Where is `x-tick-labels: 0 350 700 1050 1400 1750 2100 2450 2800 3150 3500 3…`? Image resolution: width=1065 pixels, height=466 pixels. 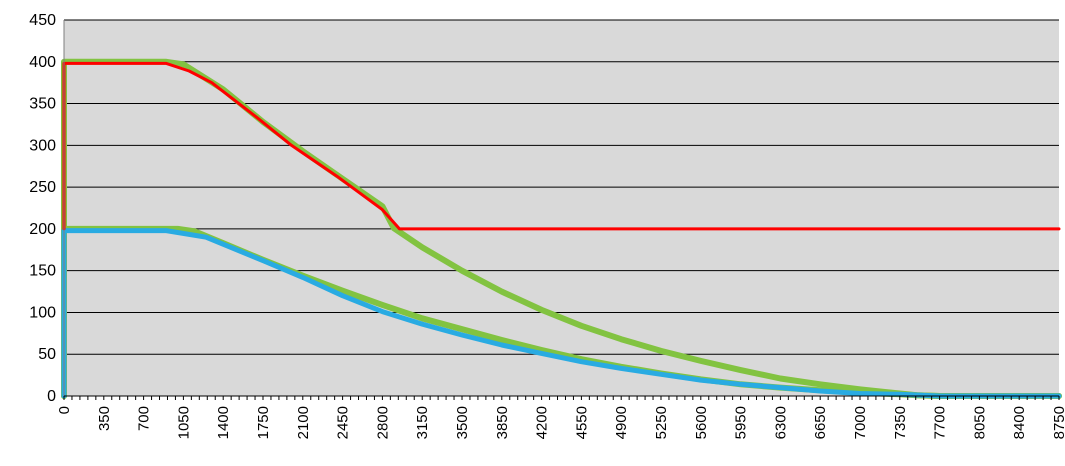 x-tick-labels: 0 350 700 1050 1400 1750 2100 2450 2800 3150 3500 3… is located at coordinates (560, 422).